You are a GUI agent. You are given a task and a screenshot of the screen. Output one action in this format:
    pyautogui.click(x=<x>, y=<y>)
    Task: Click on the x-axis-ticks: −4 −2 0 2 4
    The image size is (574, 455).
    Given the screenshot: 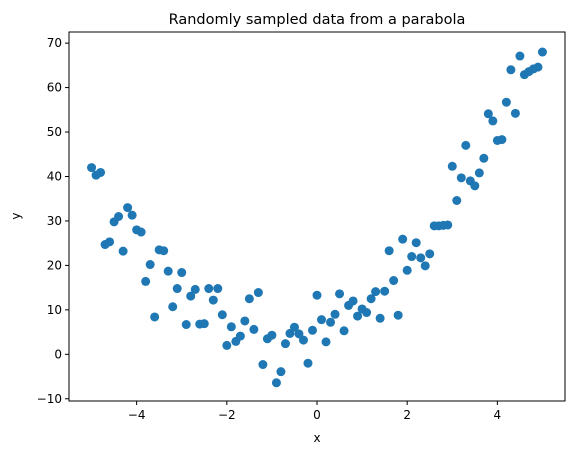 What is the action you would take?
    pyautogui.click(x=314, y=411)
    